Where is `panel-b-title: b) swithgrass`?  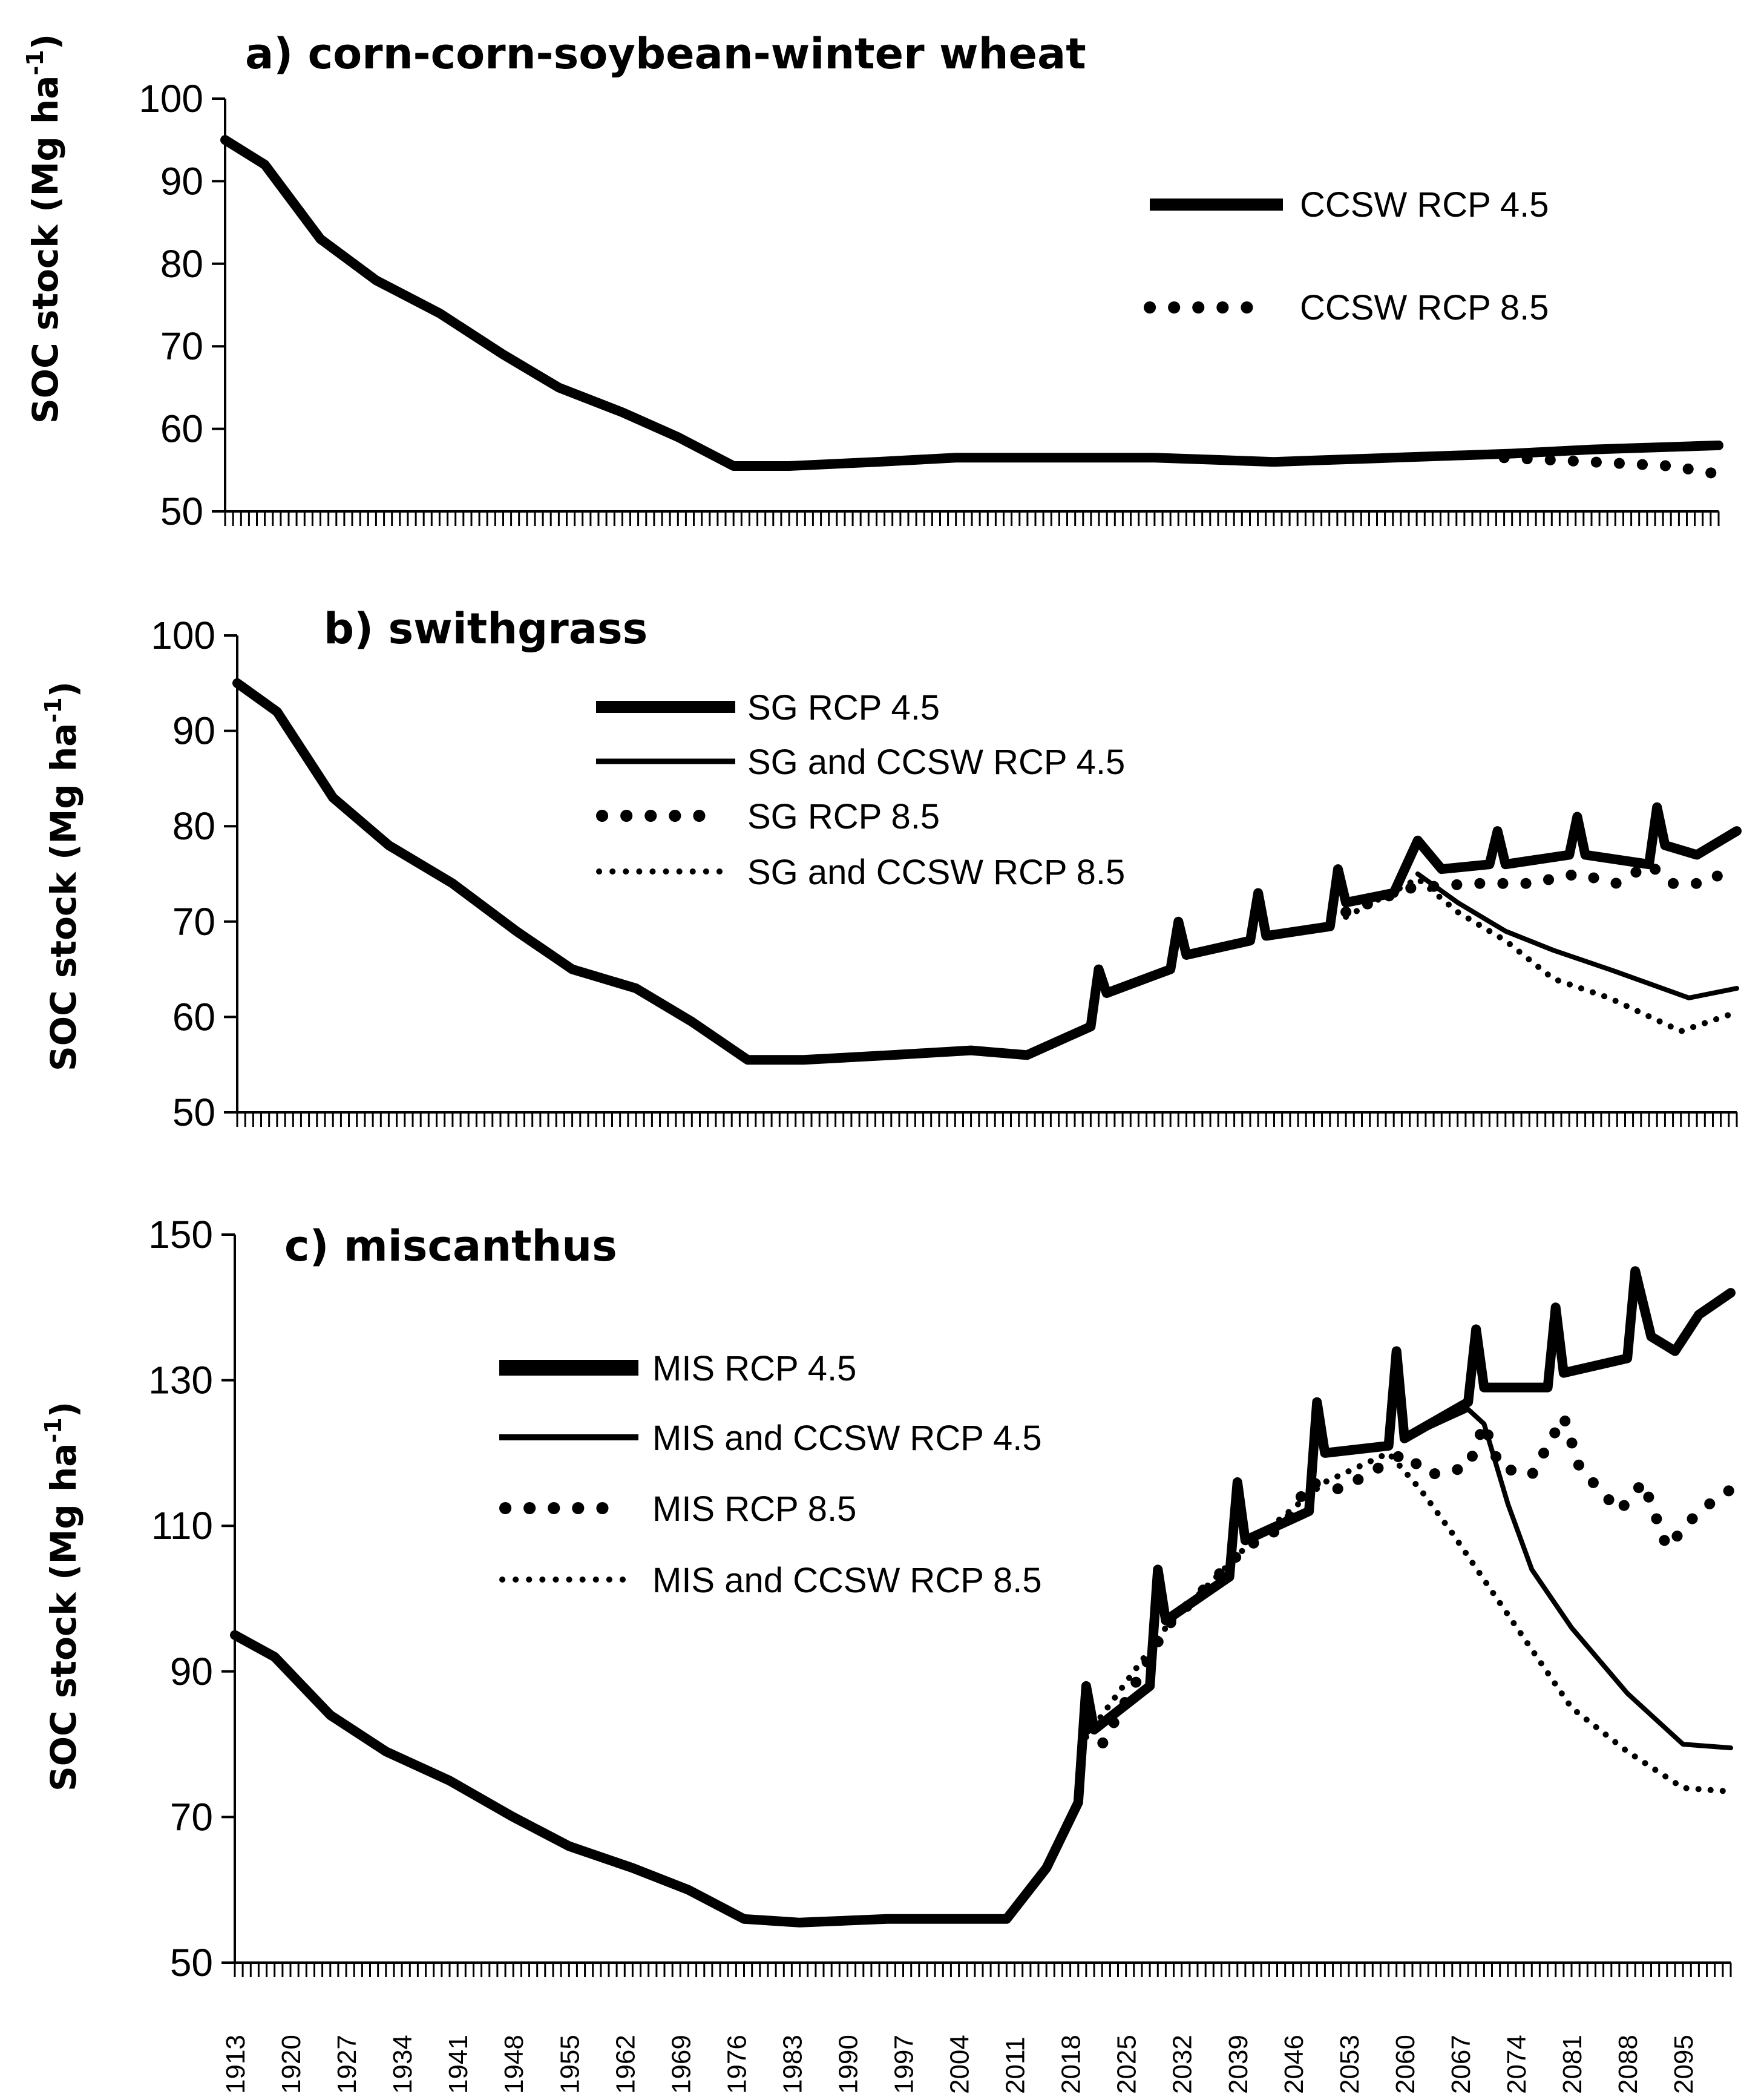 panel-b-title: b) swithgrass is located at coordinates (486, 629).